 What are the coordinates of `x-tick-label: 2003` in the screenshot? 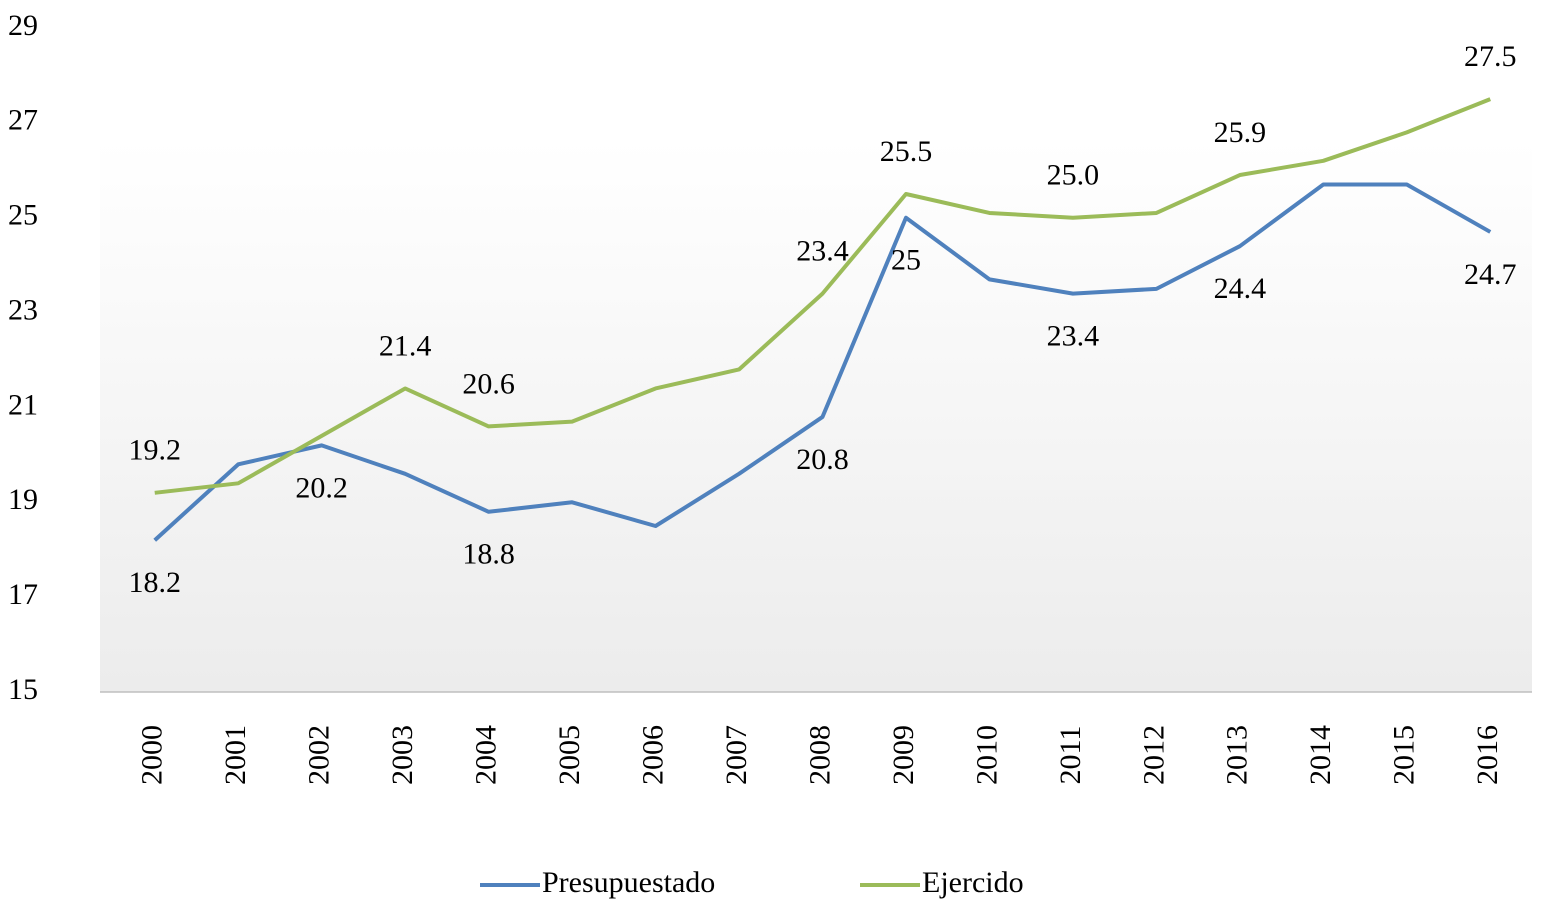 It's located at (402, 755).